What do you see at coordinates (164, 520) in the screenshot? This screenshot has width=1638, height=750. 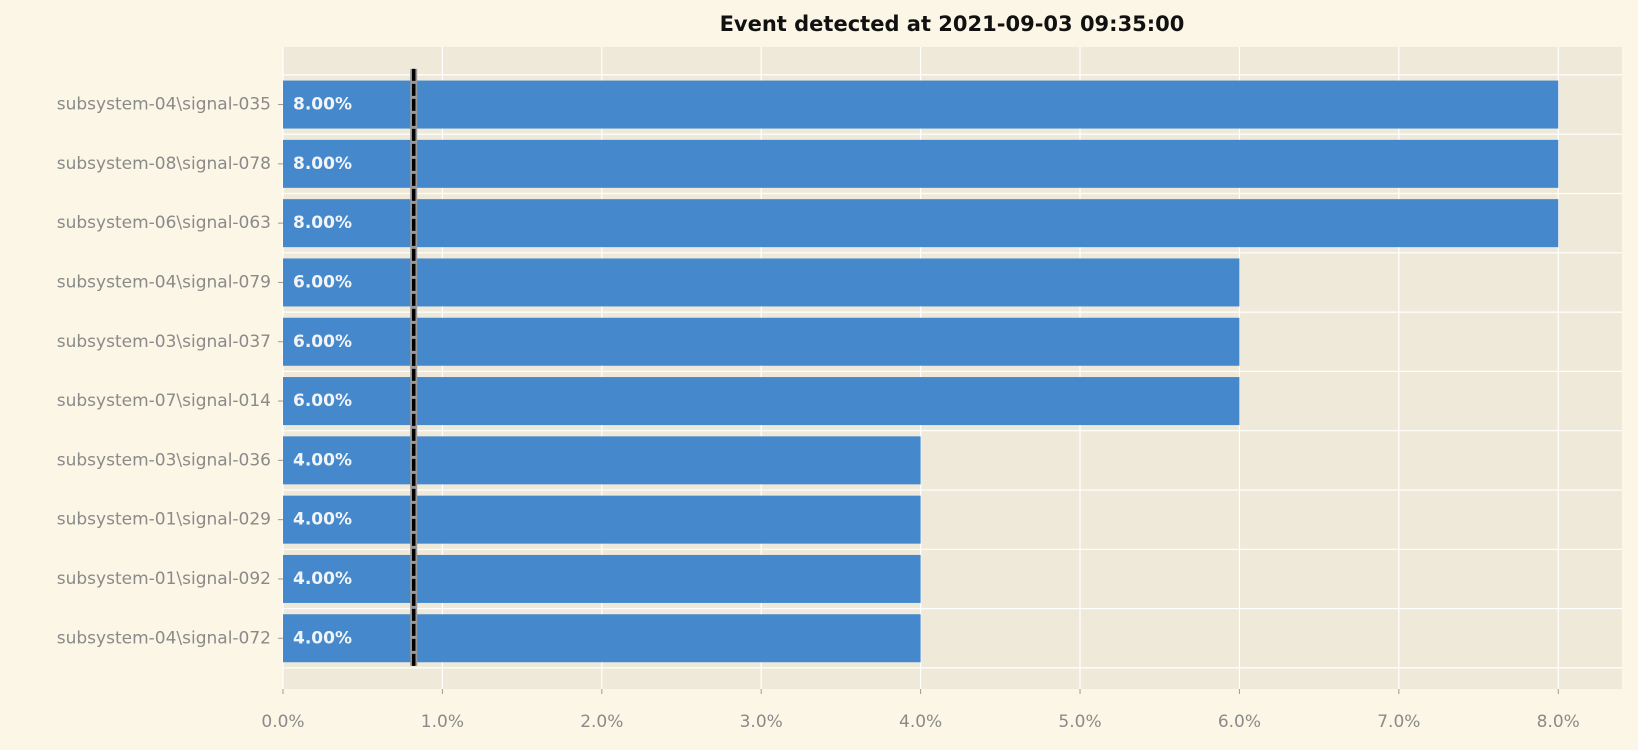 I see `y-tick-label: subsystem-01\signal-029` at bounding box center [164, 520].